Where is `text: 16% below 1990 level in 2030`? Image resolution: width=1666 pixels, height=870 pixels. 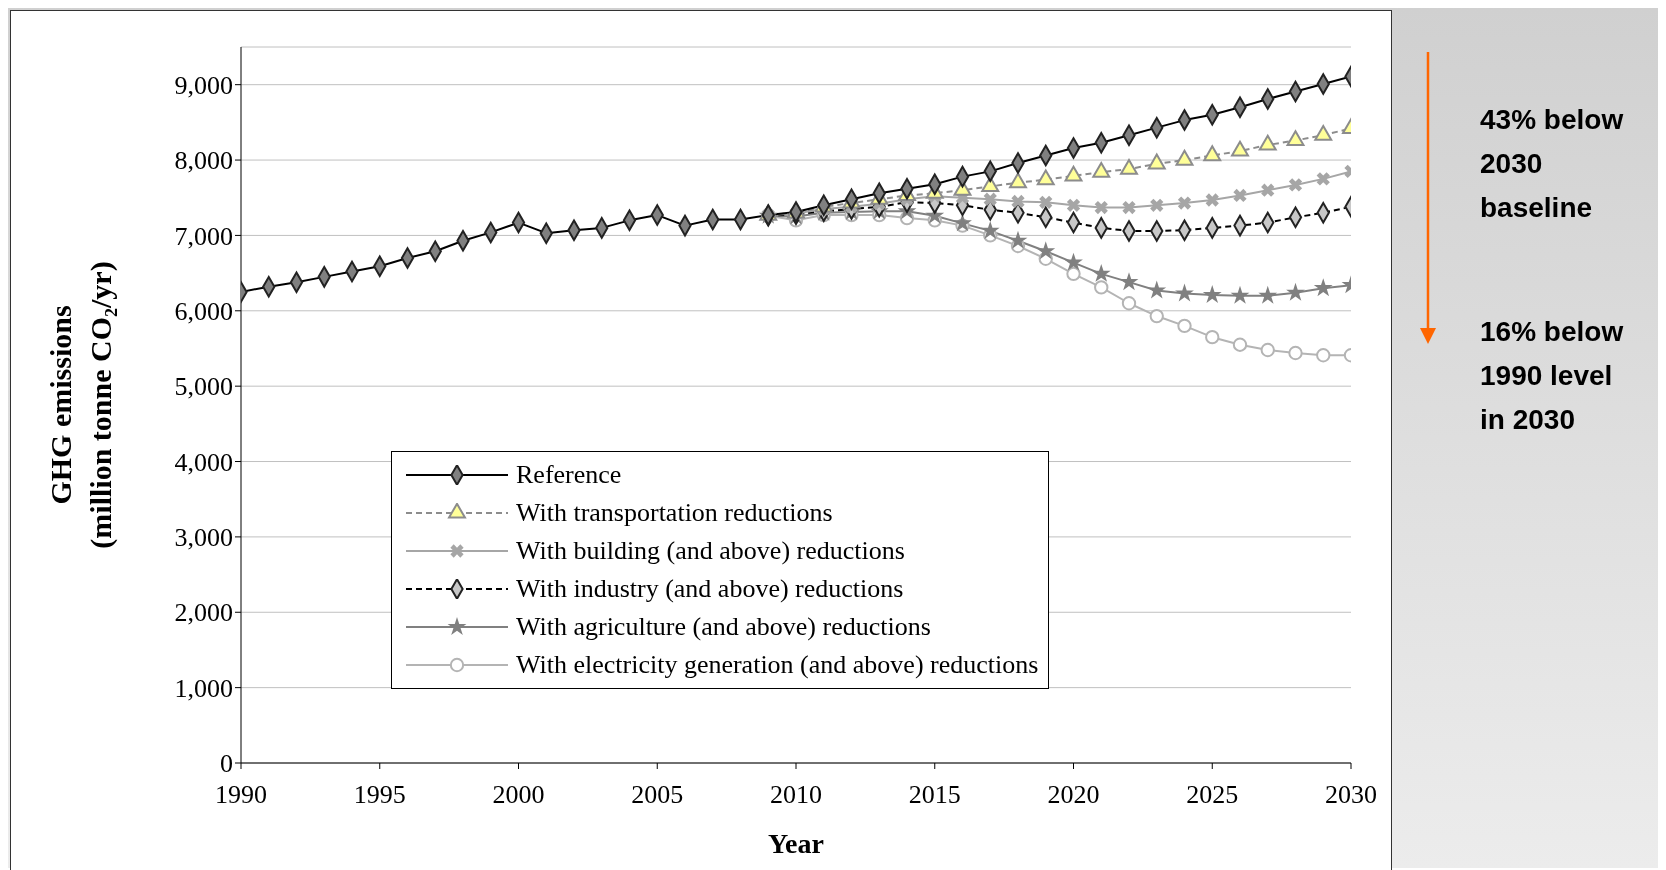 text: 16% below 1990 level in 2030 is located at coordinates (1552, 376).